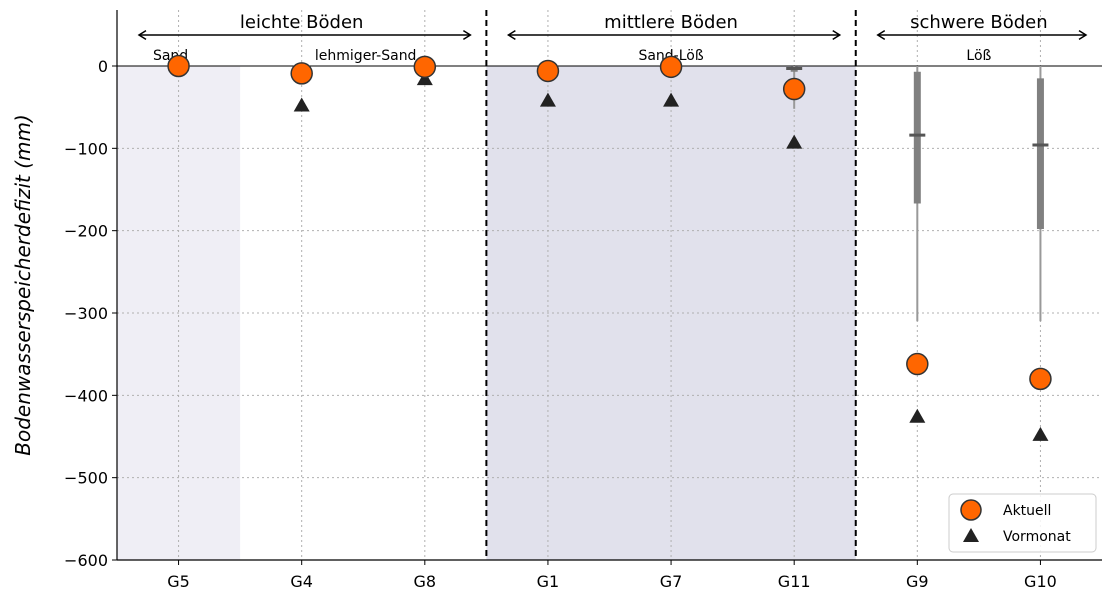 The image size is (1102, 589). I want to click on legend-label-aktuell: Aktuell, so click(1027, 511).